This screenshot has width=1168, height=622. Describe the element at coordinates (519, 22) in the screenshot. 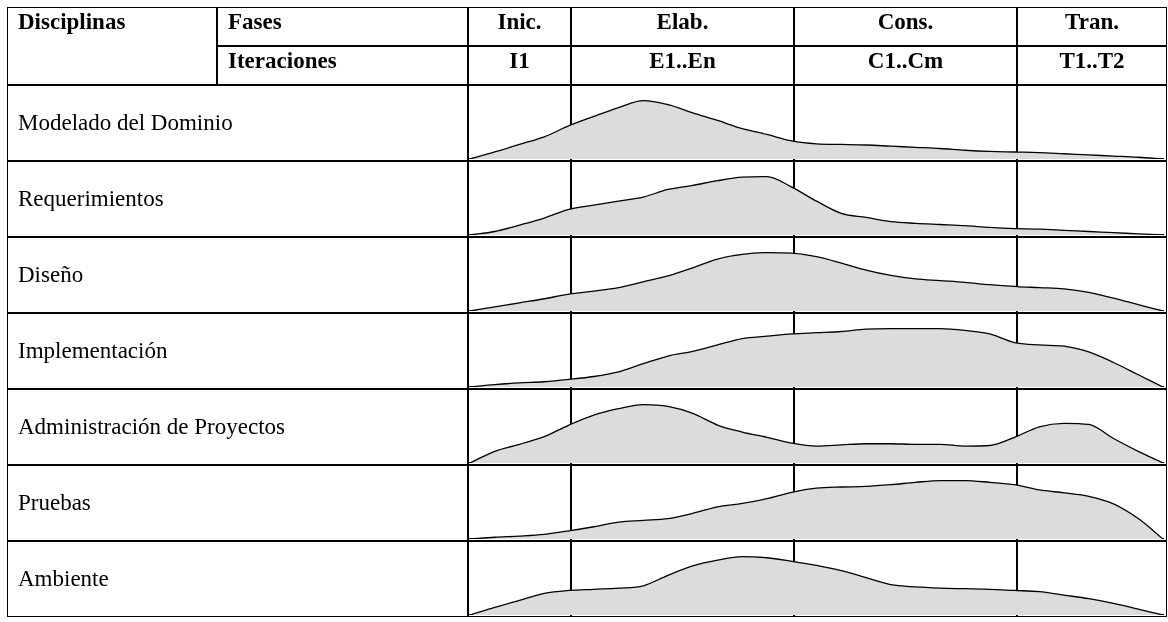

I see `text: Inic.` at that location.